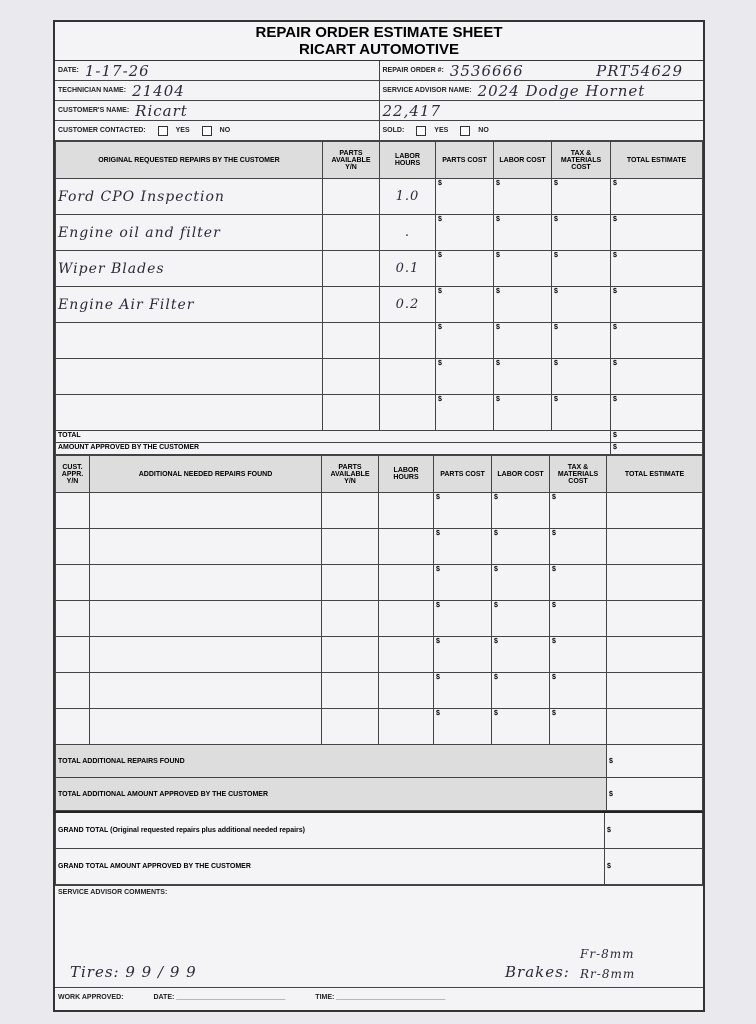  I want to click on date-value: 1-17-26, so click(117, 70).